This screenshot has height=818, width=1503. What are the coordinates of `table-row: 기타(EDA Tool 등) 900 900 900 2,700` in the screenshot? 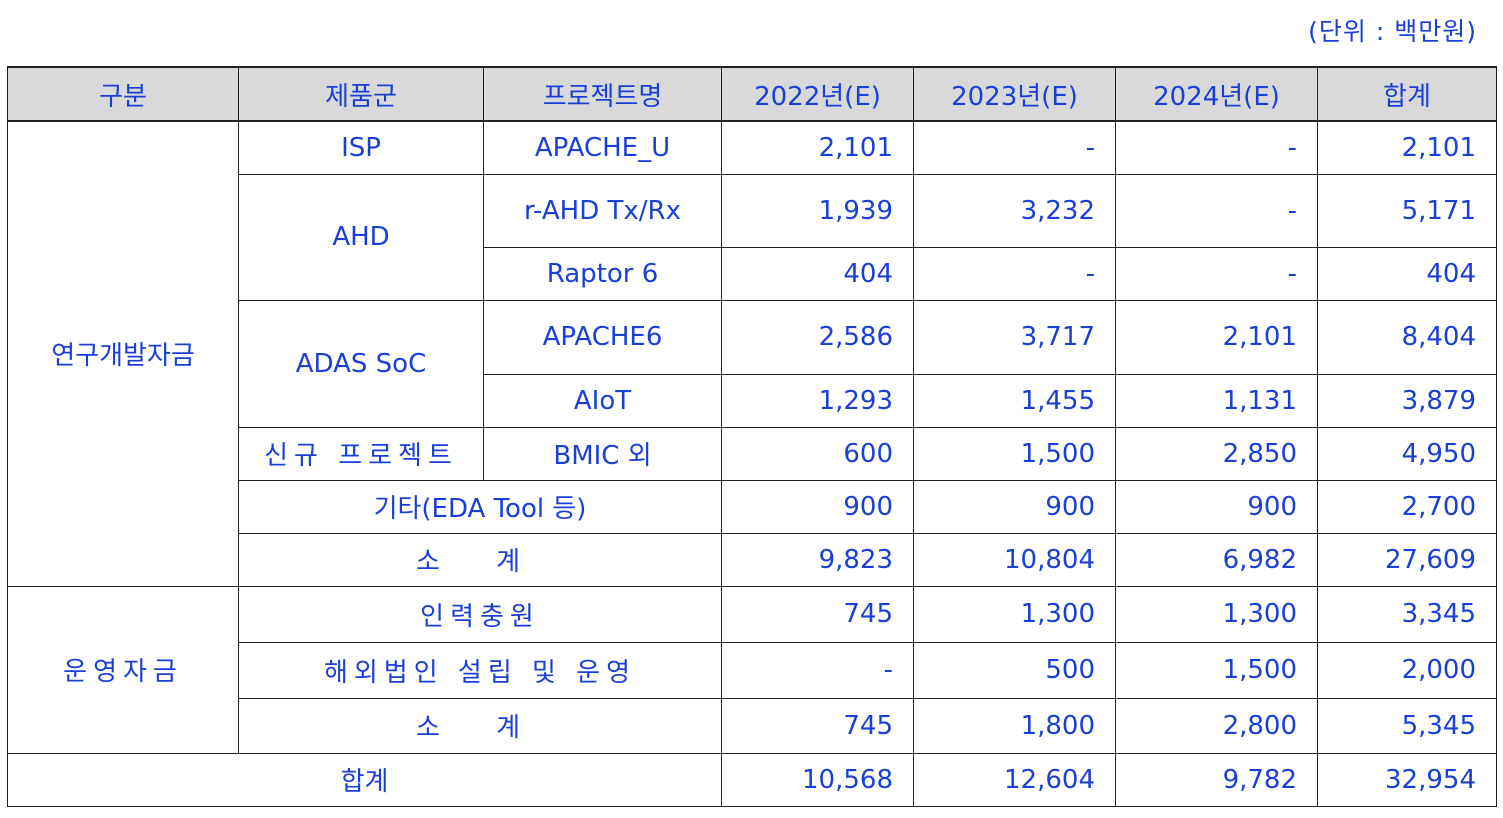 It's located at (752, 506).